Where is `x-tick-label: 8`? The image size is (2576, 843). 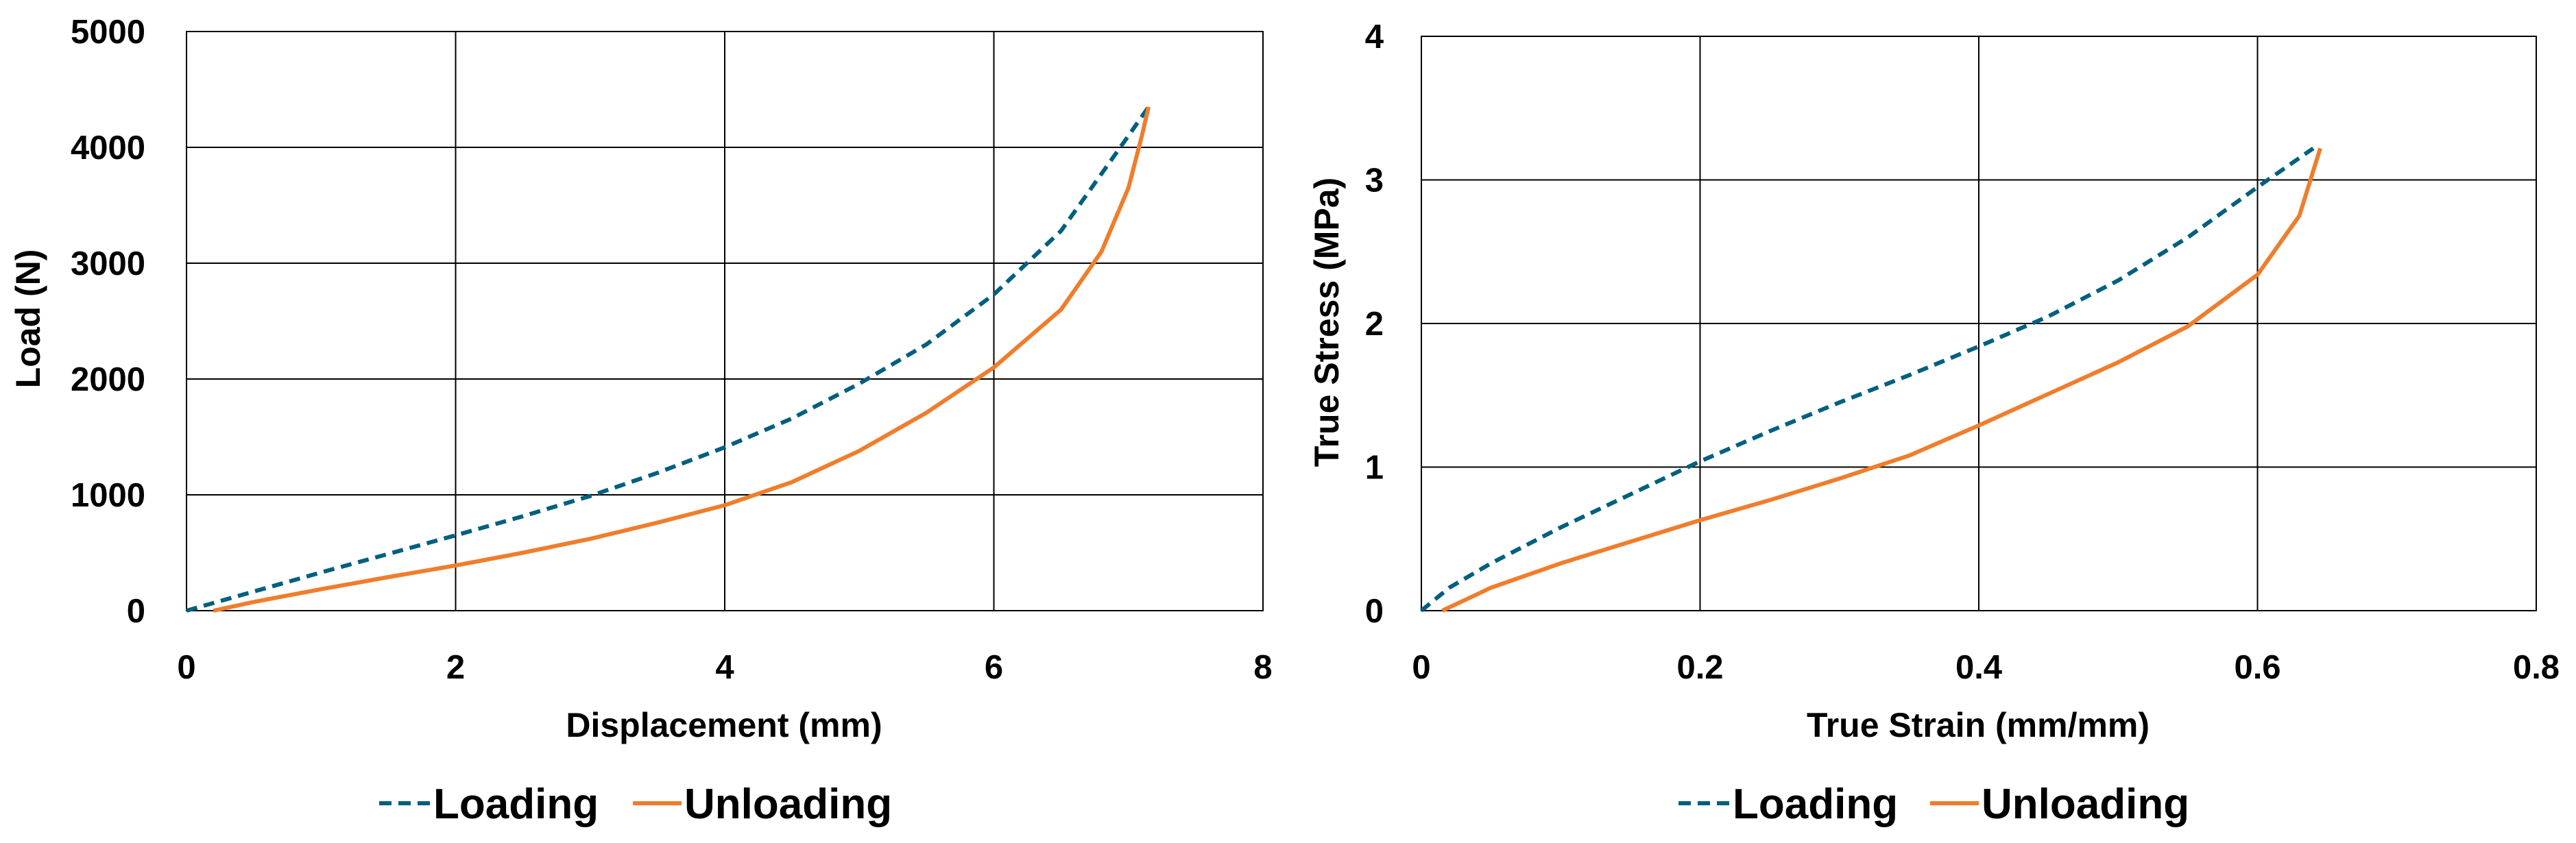 x-tick-label: 8 is located at coordinates (1263, 667).